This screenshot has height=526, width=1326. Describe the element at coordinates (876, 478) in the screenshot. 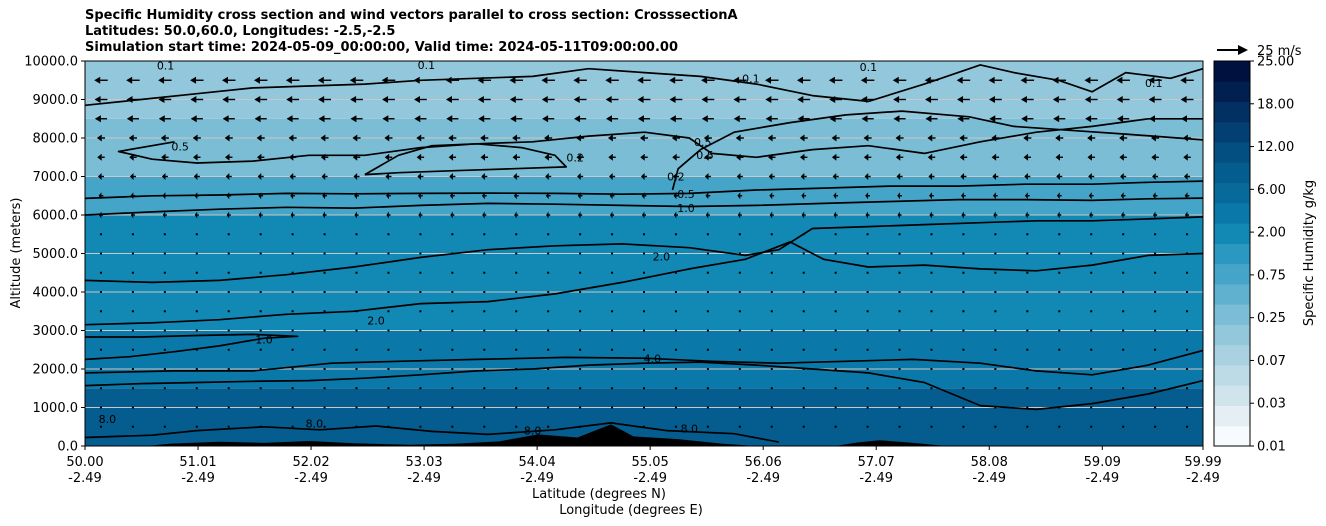

I see `x-tick-label-lon: -2.49` at that location.